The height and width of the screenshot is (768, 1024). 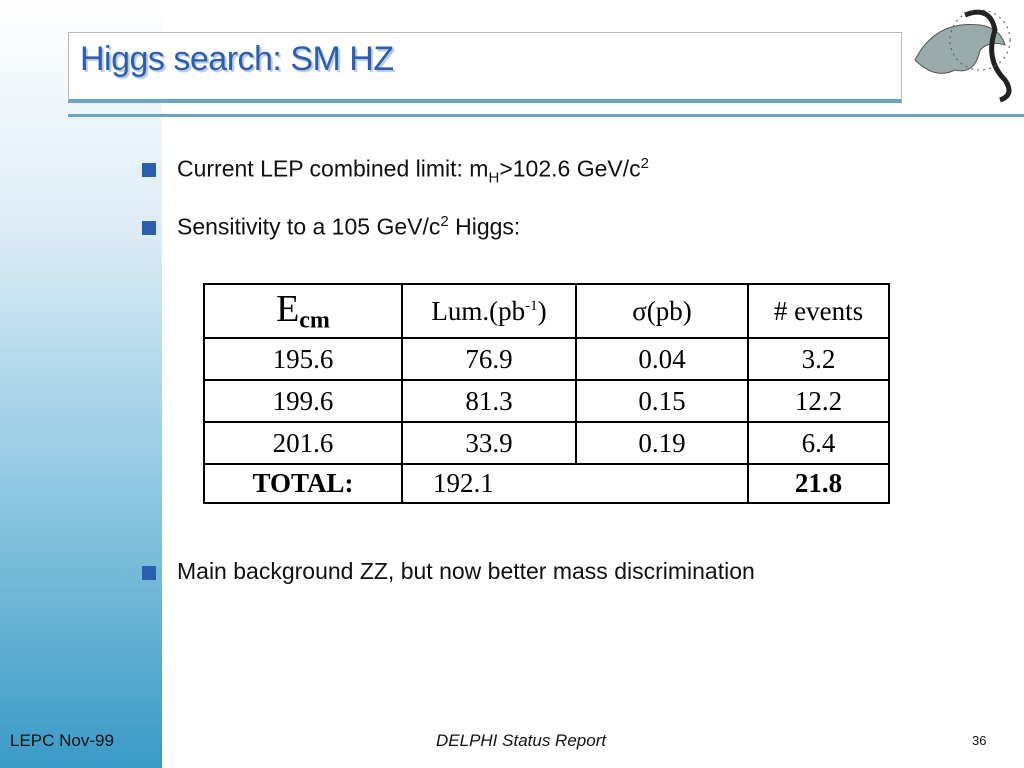 What do you see at coordinates (963, 56) in the screenshot?
I see `logo` at bounding box center [963, 56].